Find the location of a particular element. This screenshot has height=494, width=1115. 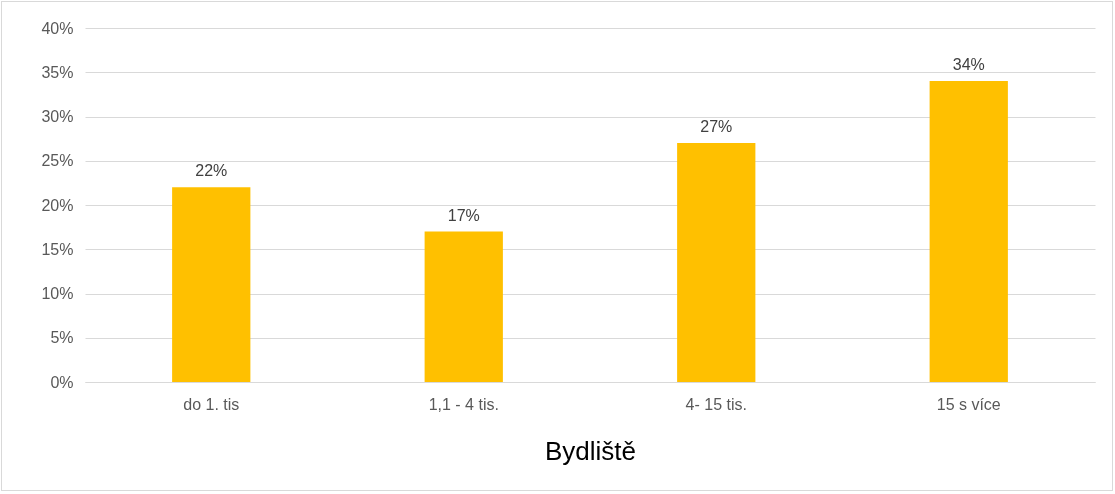

y-tick-label: 15% is located at coordinates (57, 249).